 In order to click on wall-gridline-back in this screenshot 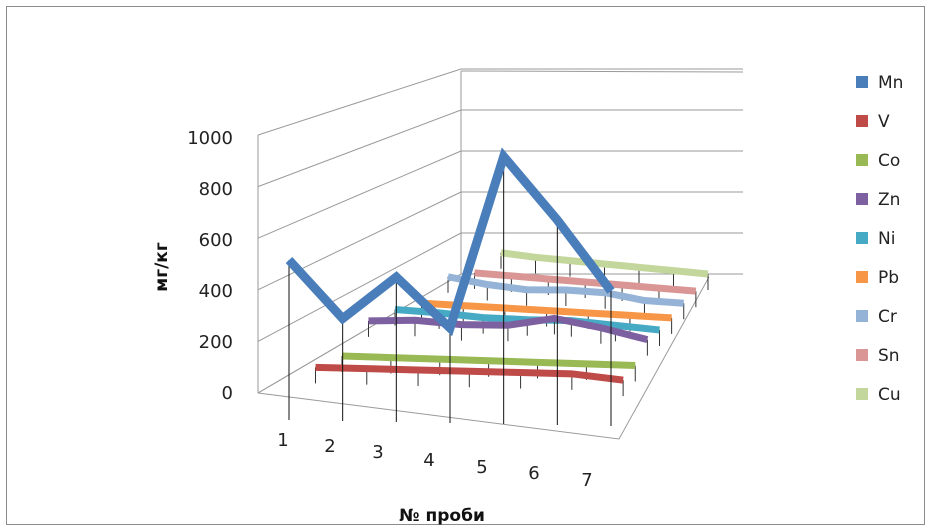, I will do `click(602, 71)`.